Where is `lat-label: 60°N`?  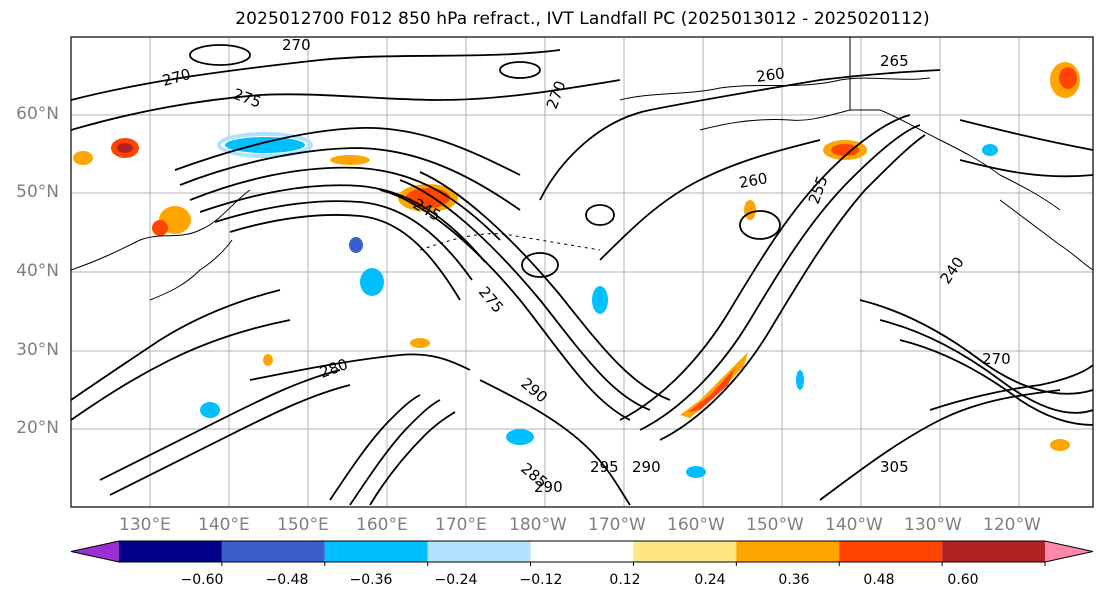 lat-label: 60°N is located at coordinates (37, 114).